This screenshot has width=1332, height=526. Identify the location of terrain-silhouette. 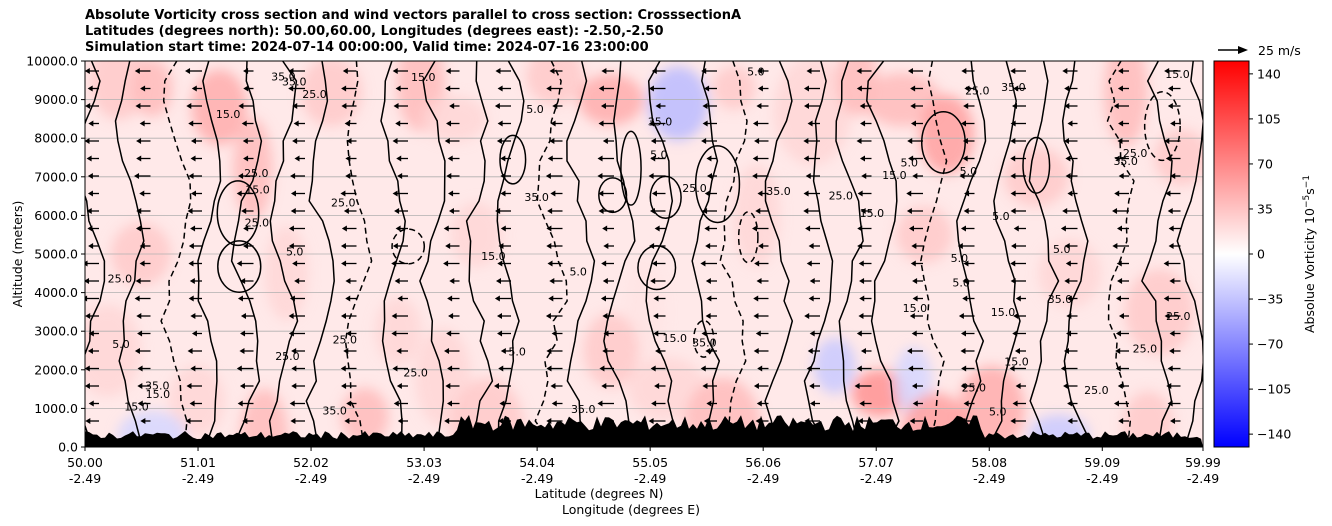
(644, 431).